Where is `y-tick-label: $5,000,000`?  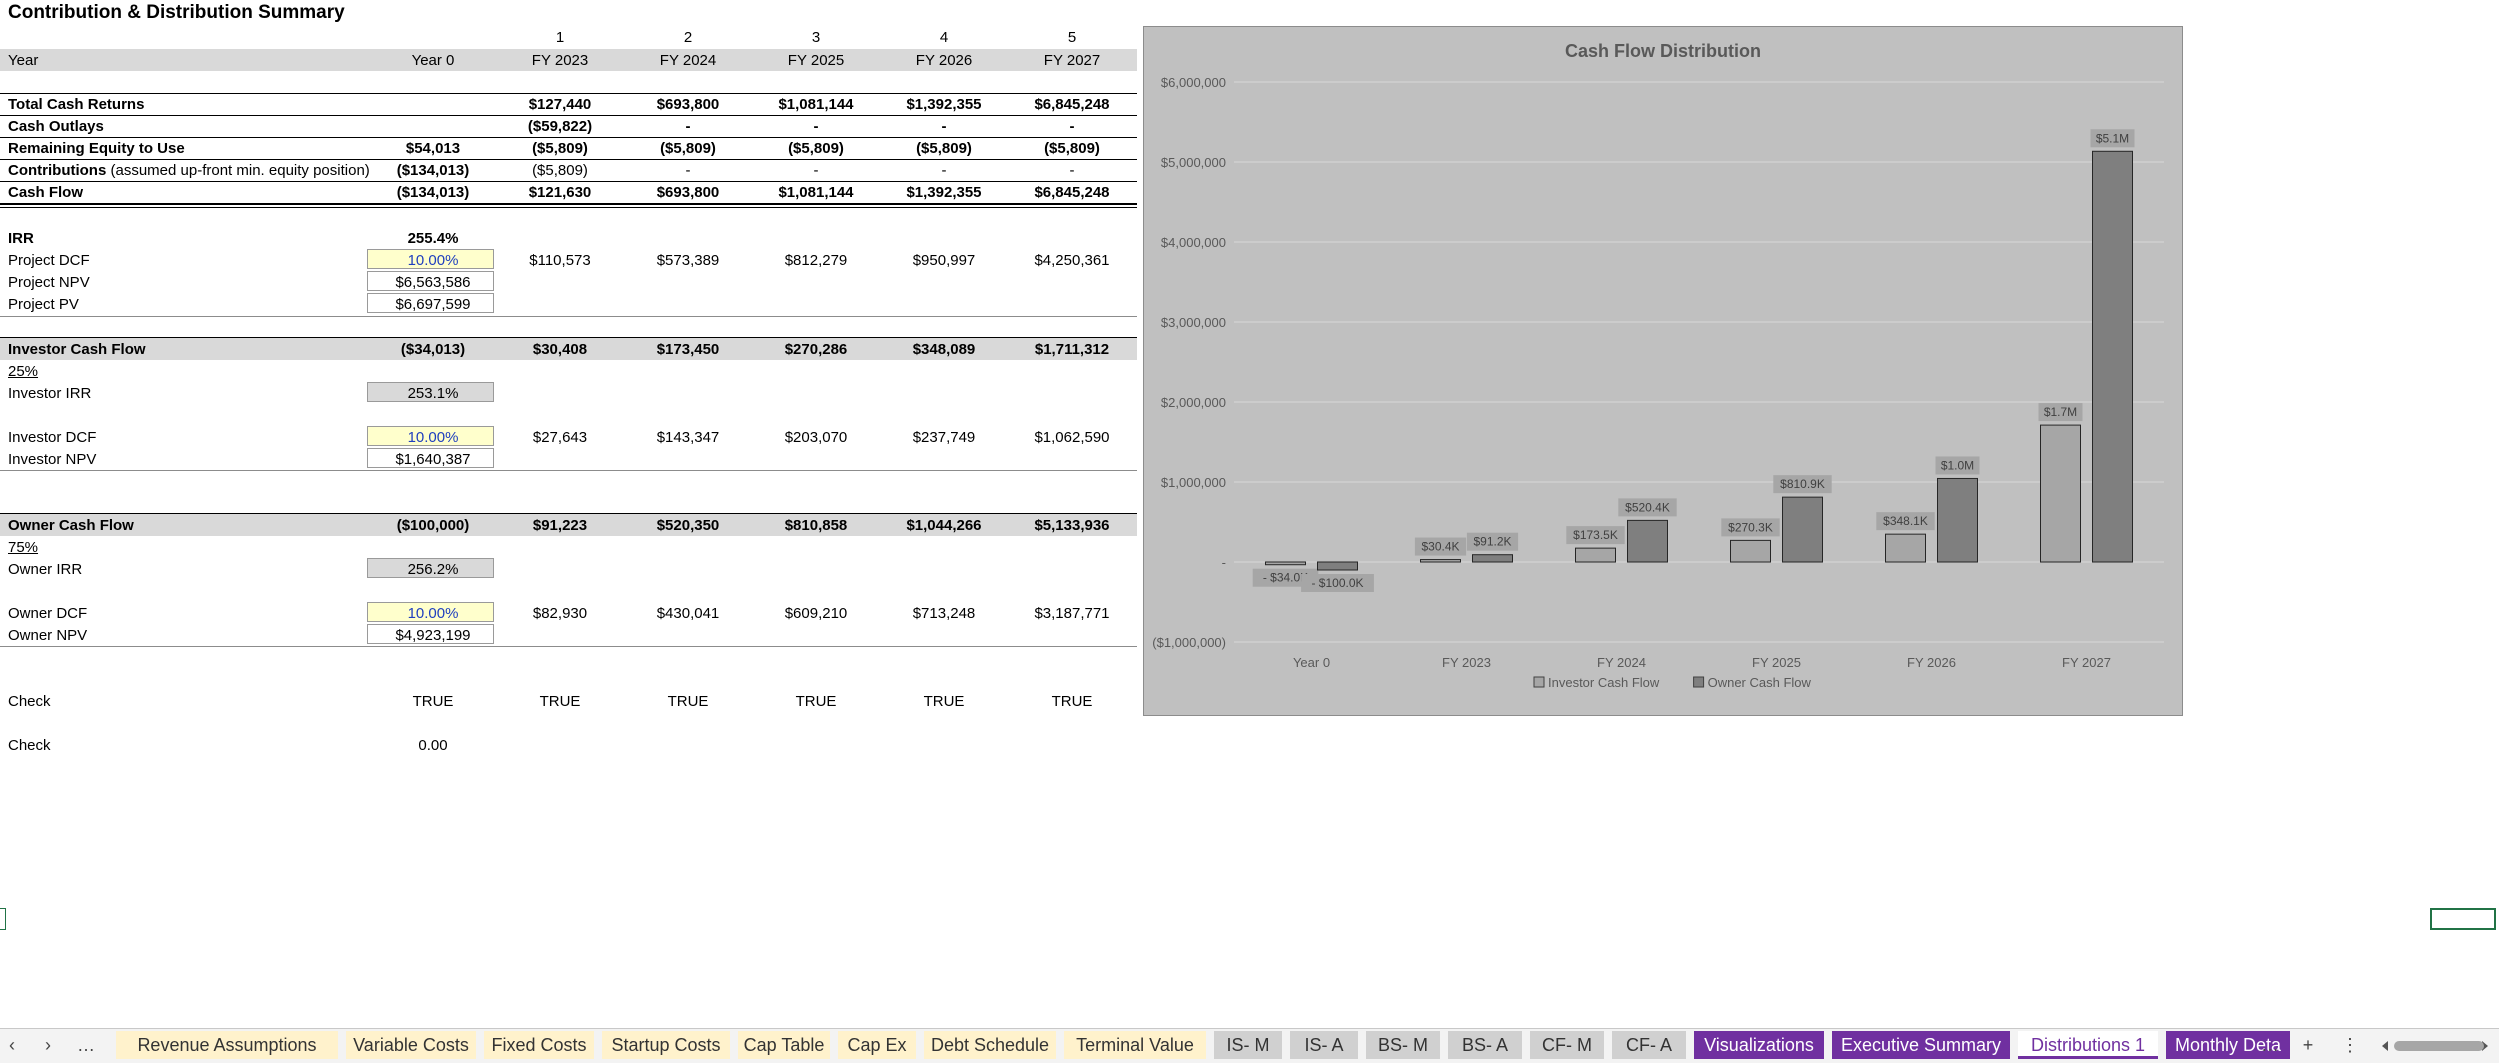
y-tick-label: $5,000,000 is located at coordinates (1193, 162).